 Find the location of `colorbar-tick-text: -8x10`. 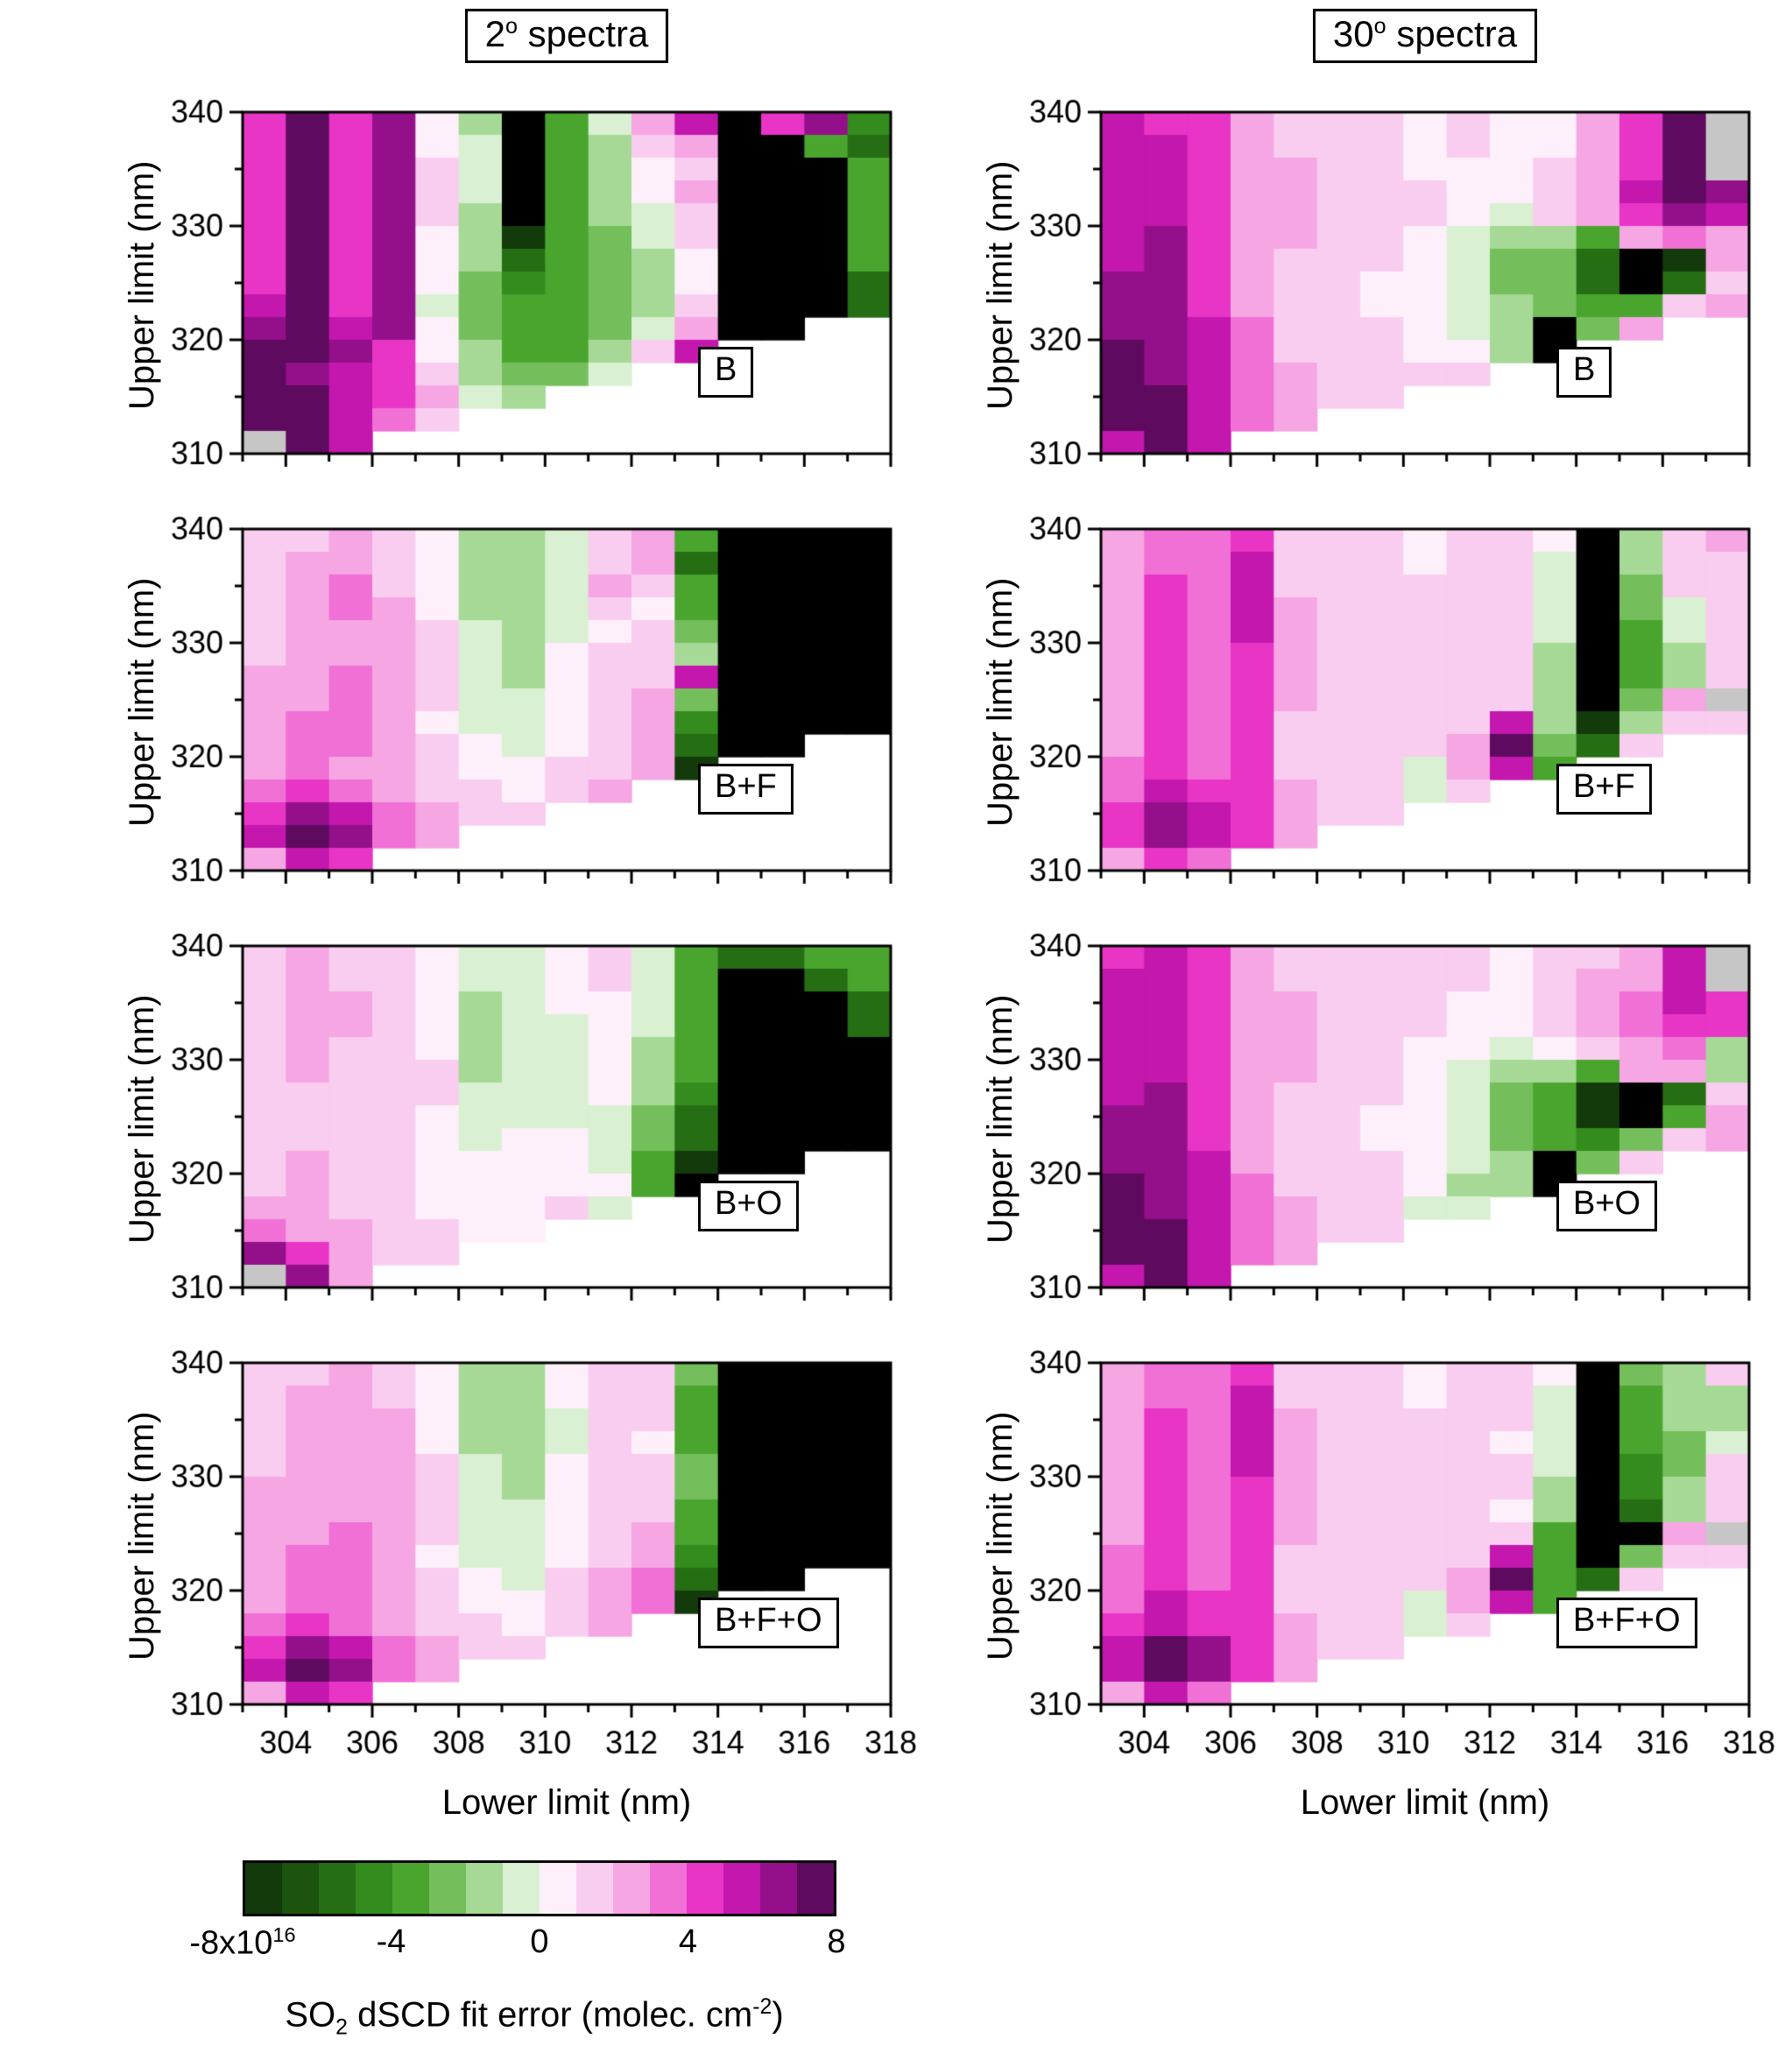

colorbar-tick-text: -8x10 is located at coordinates (231, 1943).